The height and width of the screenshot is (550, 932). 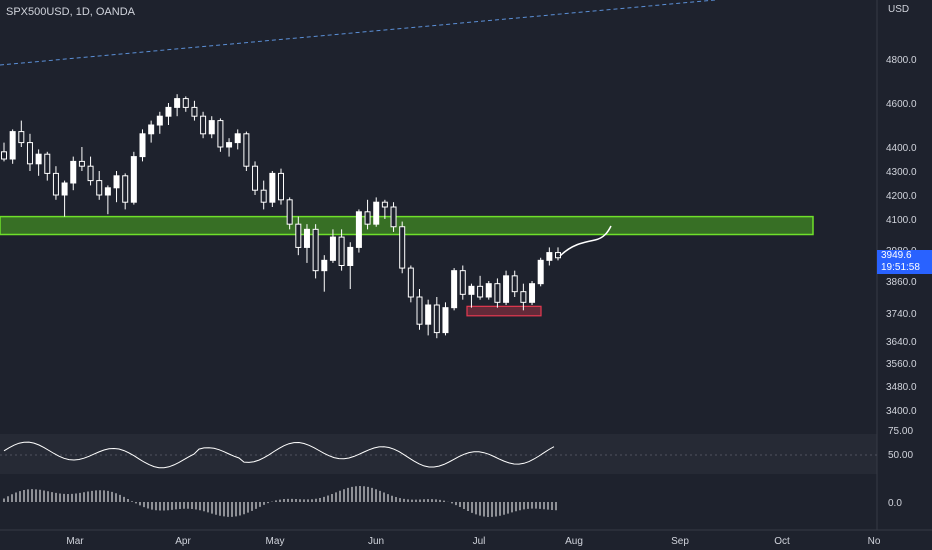 I want to click on time-tick-label: Aug, so click(x=574, y=541).